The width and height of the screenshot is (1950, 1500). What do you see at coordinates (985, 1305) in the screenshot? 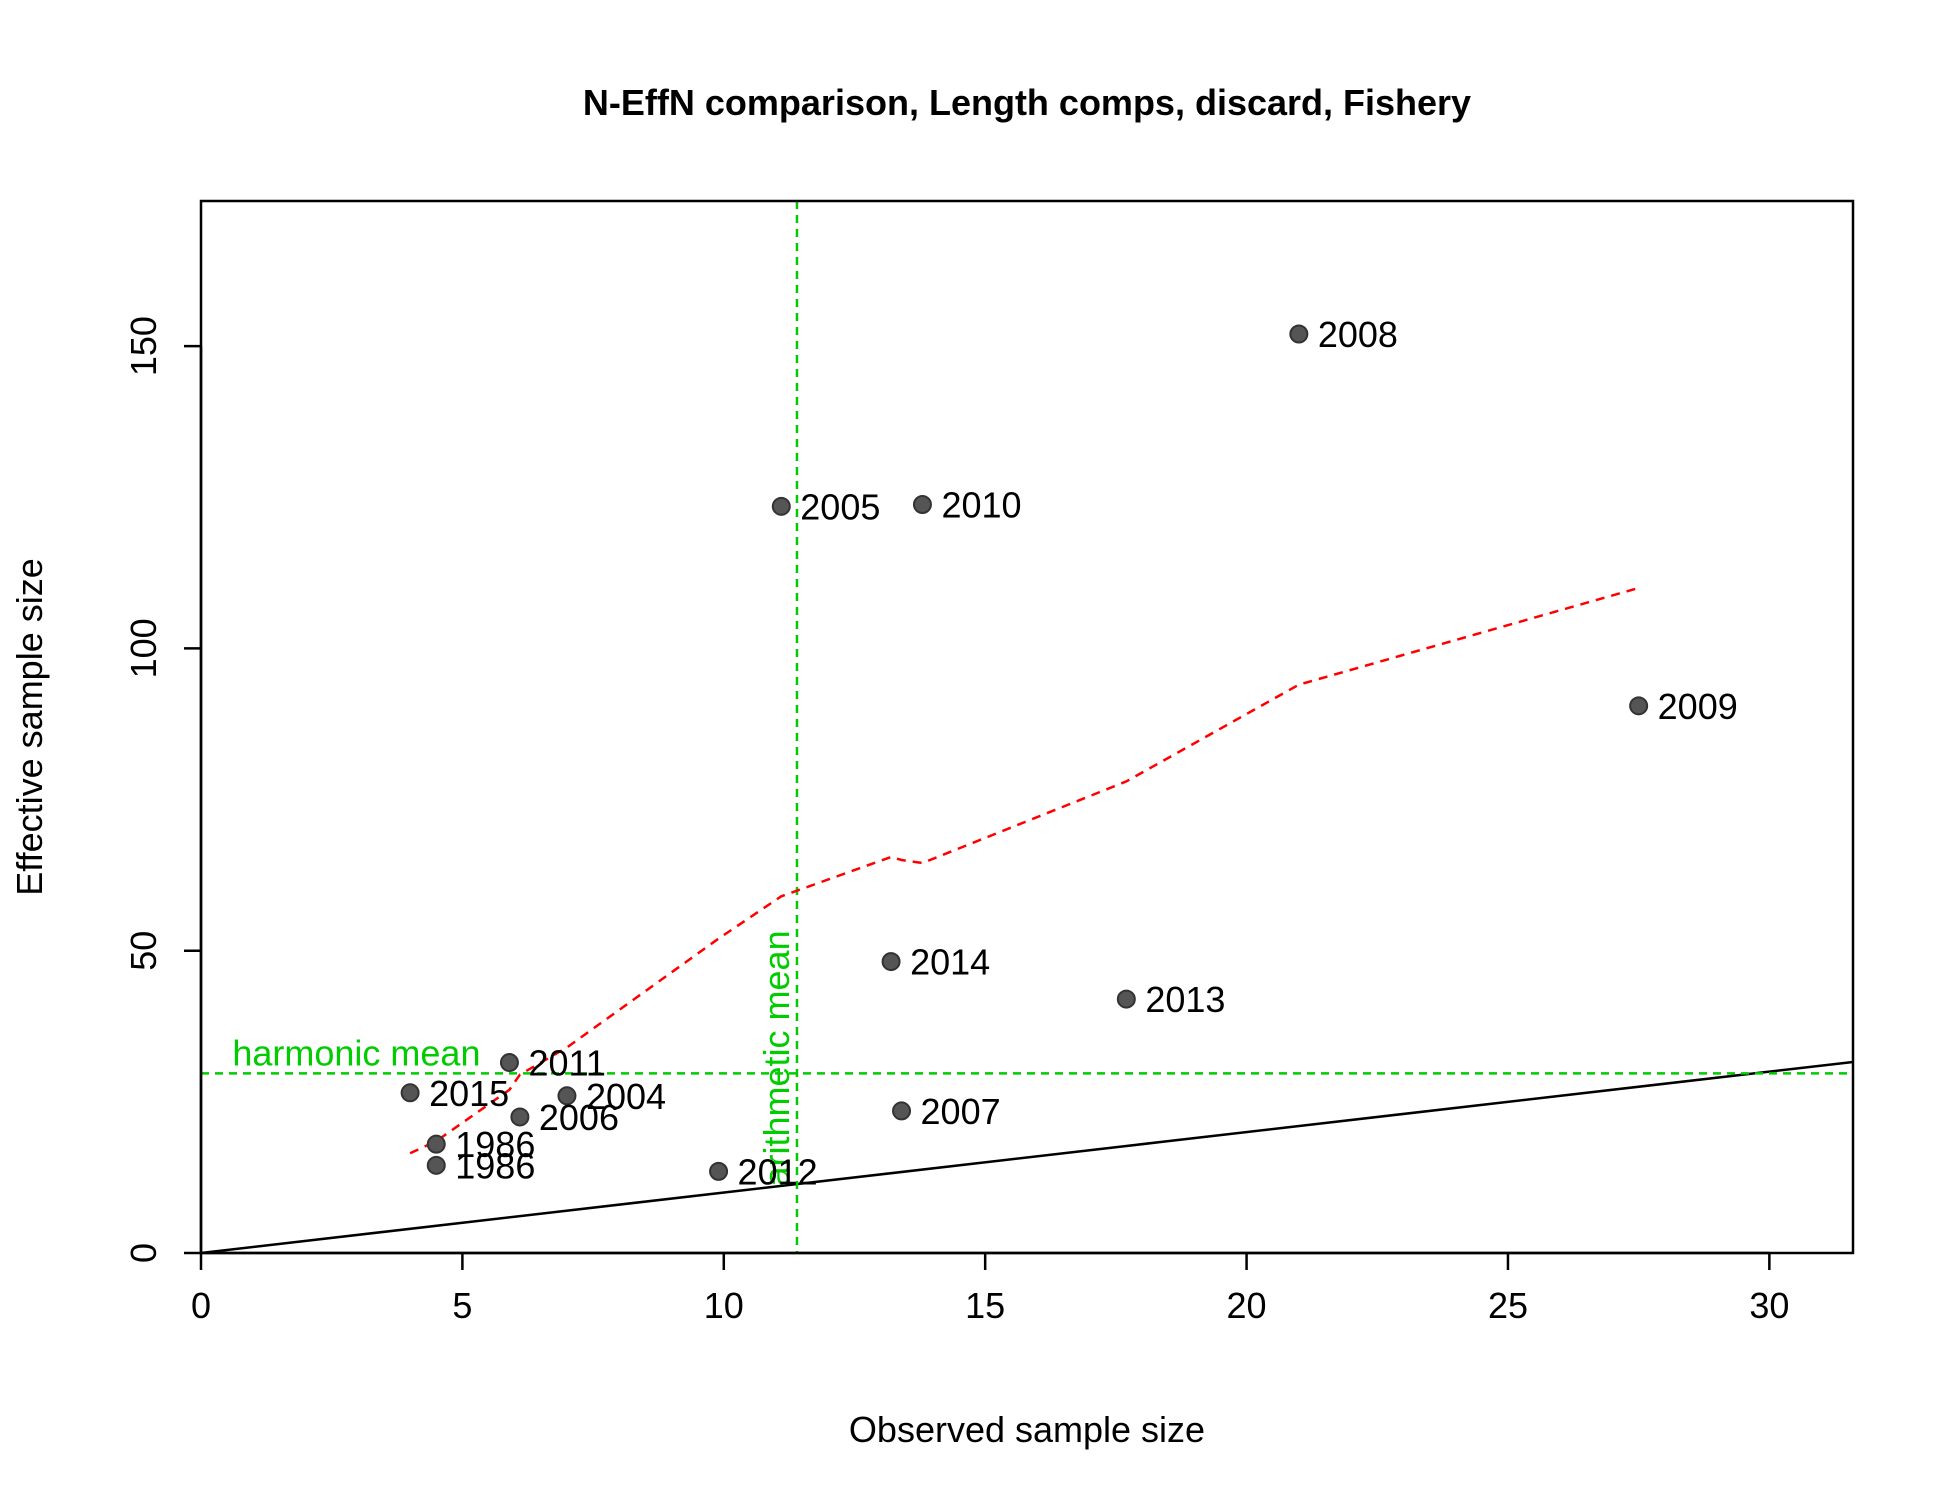
I see `x-tick-label: 15` at bounding box center [985, 1305].